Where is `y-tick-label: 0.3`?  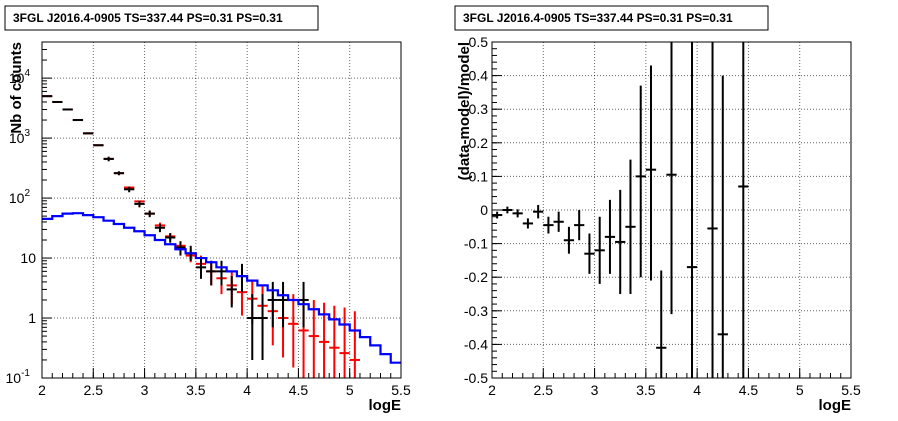 y-tick-label: 0.3 is located at coordinates (479, 109).